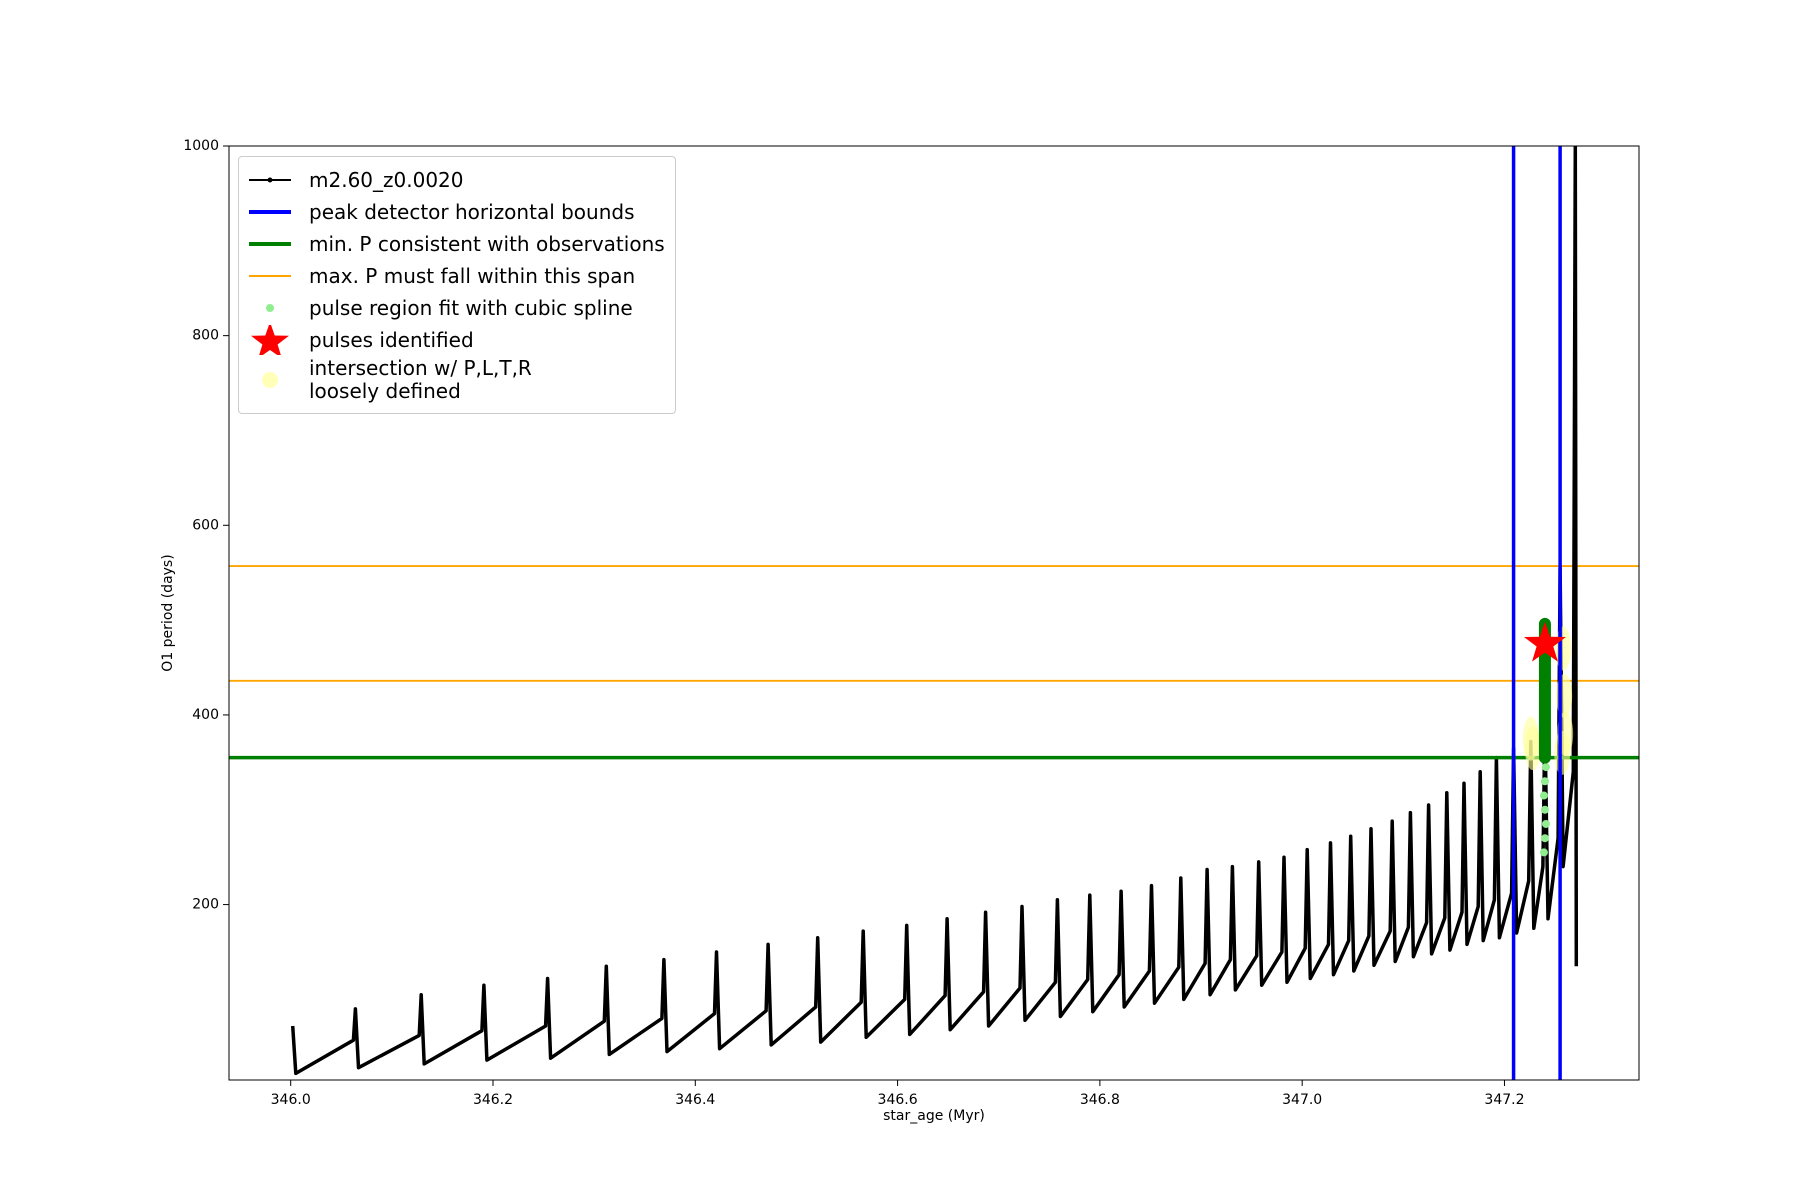 Image resolution: width=1800 pixels, height=1200 pixels. What do you see at coordinates (472, 275) in the screenshot?
I see `legend-label: max. P must fall within this span` at bounding box center [472, 275].